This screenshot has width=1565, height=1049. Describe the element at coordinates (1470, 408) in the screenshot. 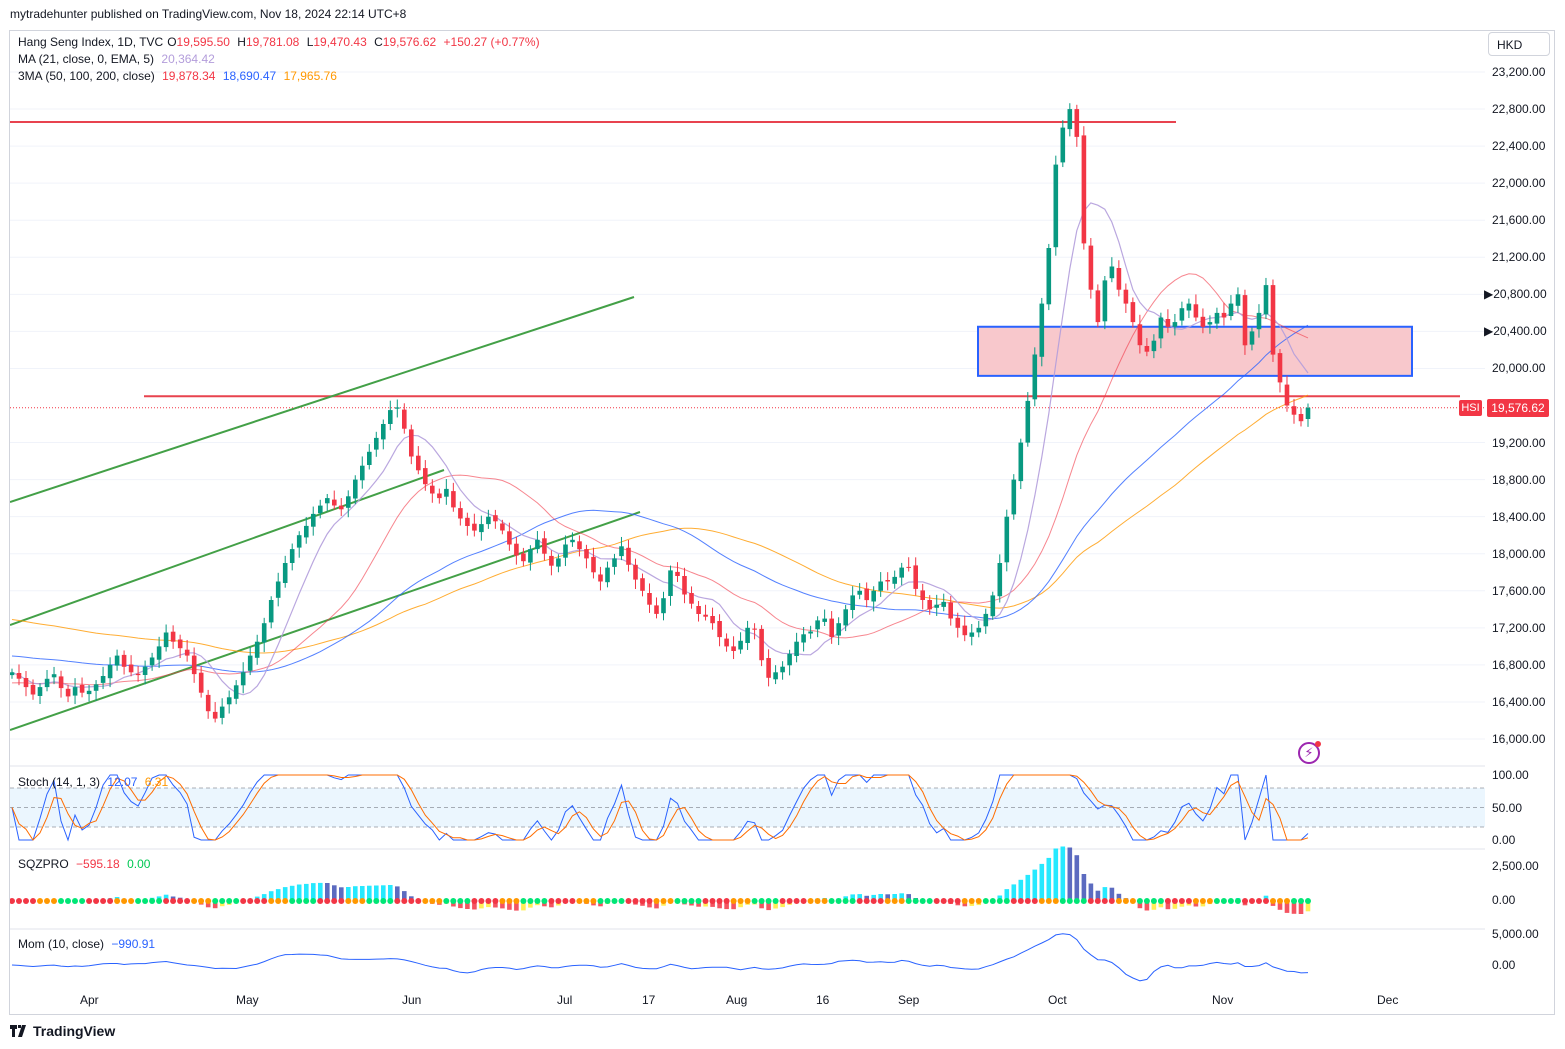

I see `symbol-tag: HSI` at that location.